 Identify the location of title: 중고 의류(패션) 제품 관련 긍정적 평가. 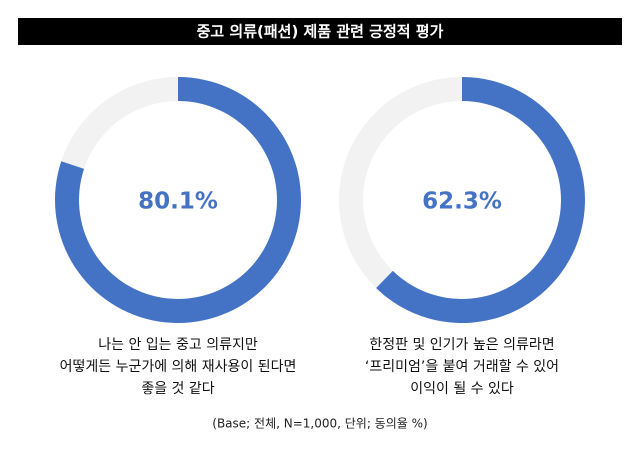
(320, 32).